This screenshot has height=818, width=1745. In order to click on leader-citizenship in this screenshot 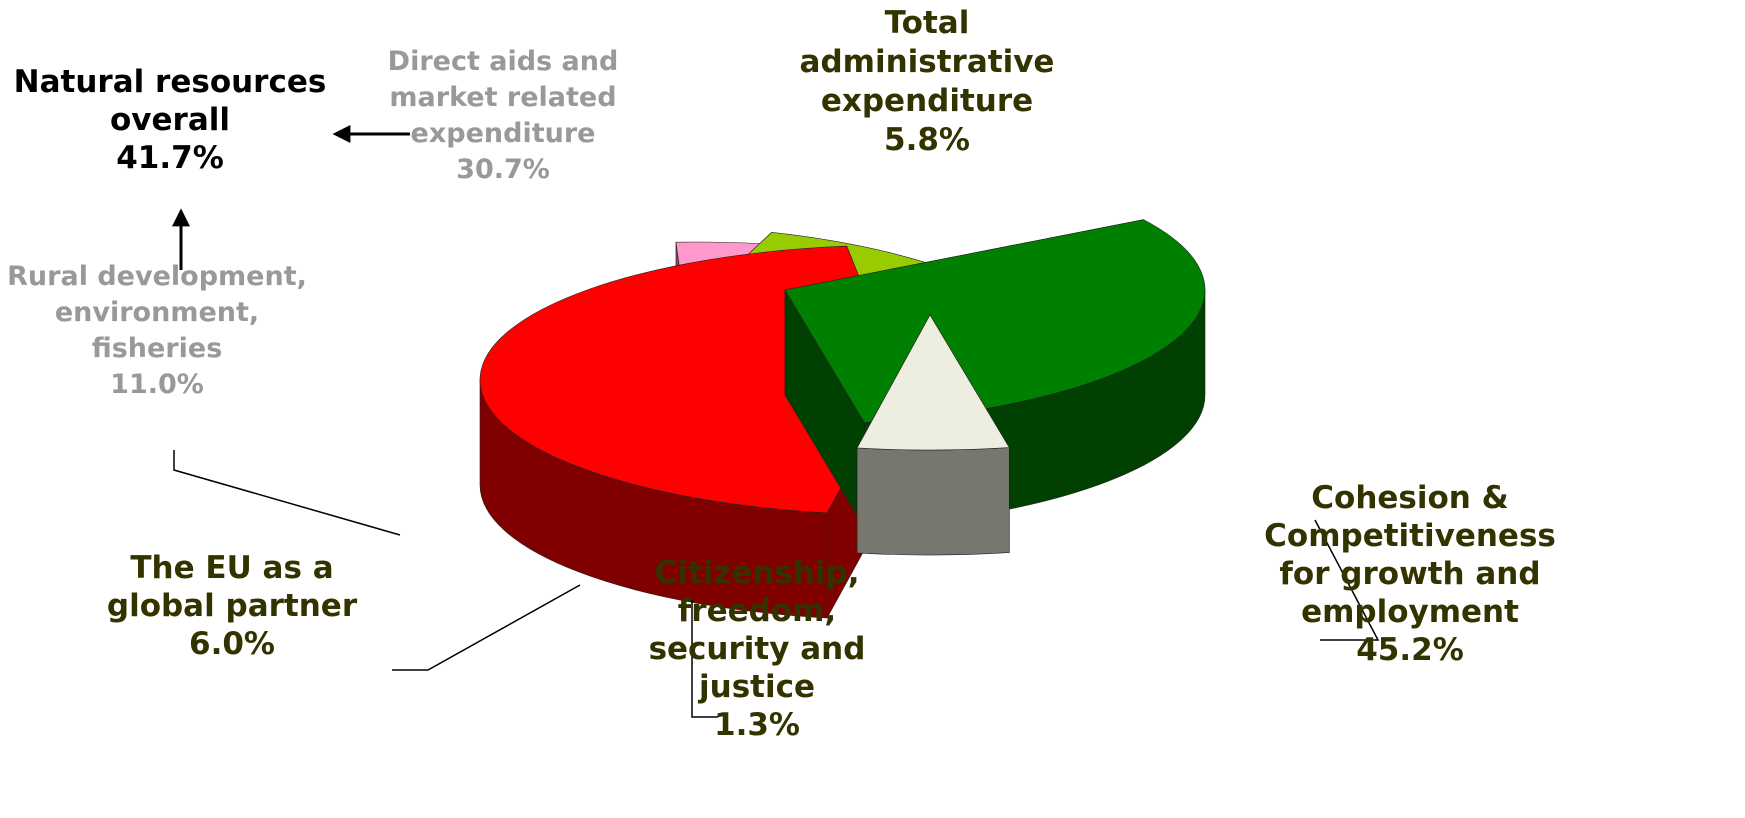, I will do `click(704, 659)`.